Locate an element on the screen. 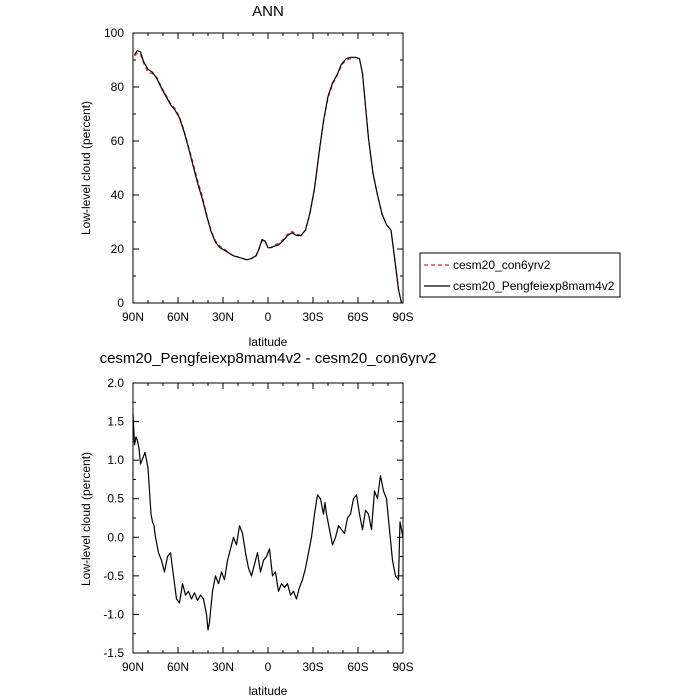 Image resolution: width=700 pixels, height=700 pixels. bottom-ytick-label: 1.5 is located at coordinates (115, 422).